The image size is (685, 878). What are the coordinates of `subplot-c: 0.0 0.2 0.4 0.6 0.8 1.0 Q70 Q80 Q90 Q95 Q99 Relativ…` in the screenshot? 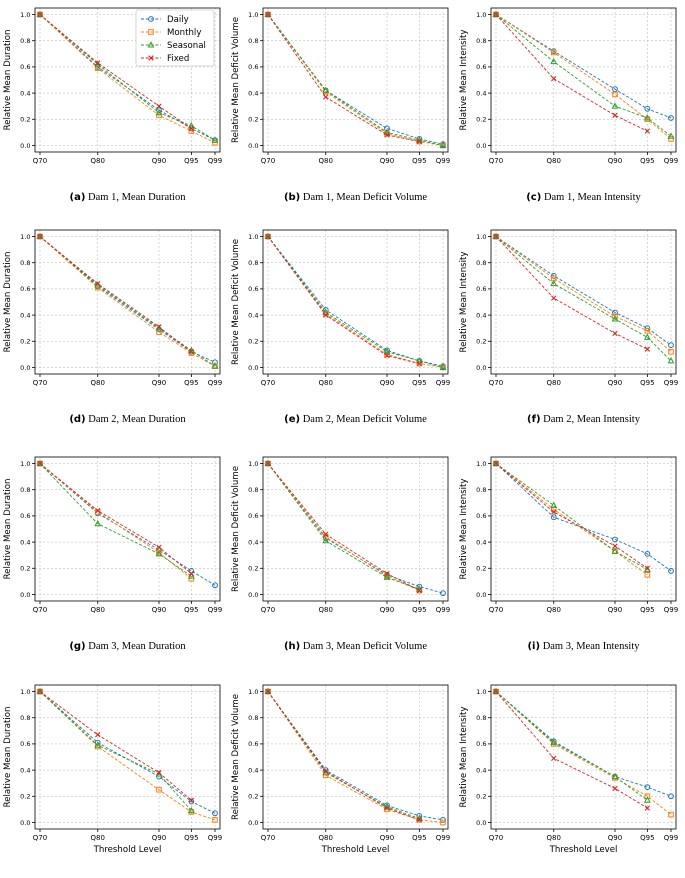 It's located at (568, 105).